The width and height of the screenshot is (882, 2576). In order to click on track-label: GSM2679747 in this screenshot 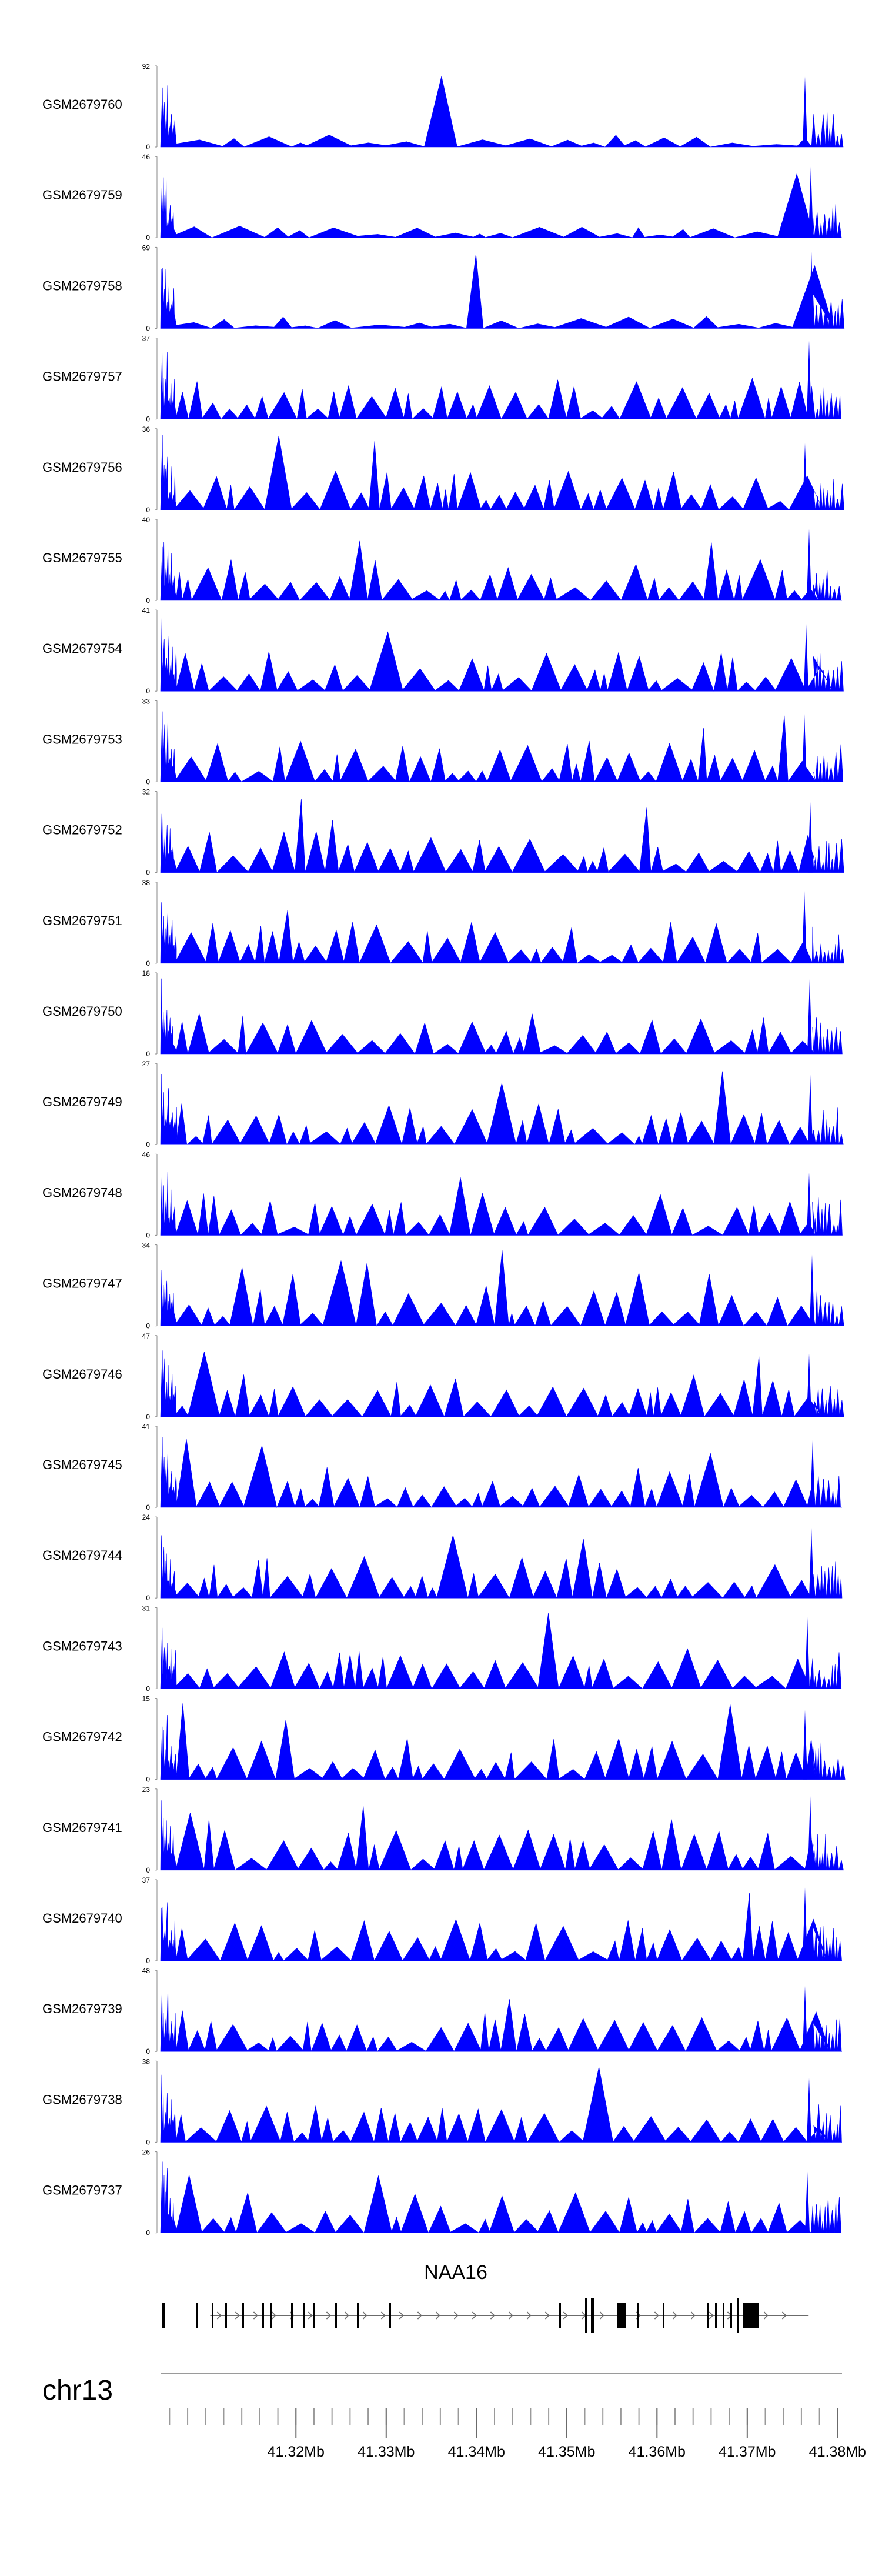, I will do `click(82, 1283)`.